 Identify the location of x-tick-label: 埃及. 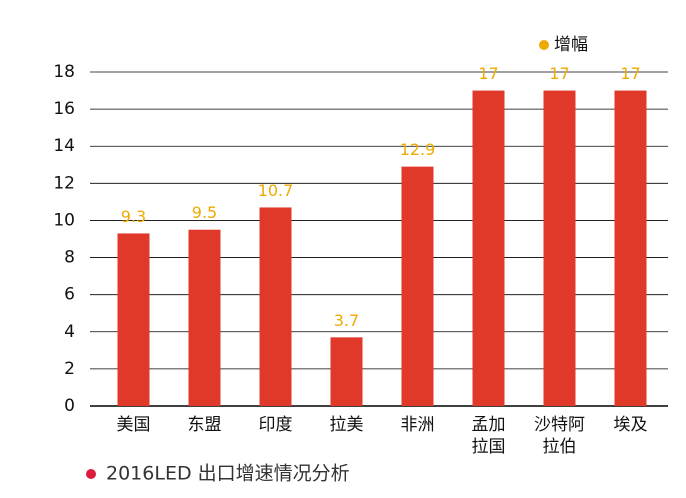
(630, 425).